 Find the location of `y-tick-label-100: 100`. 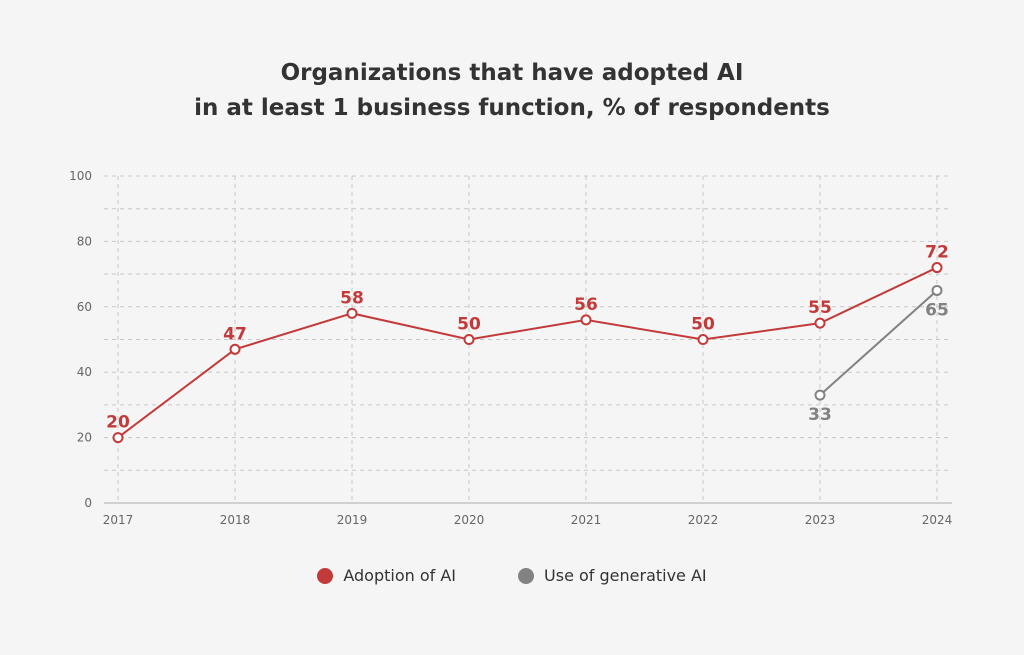

y-tick-label-100: 100 is located at coordinates (80, 176).